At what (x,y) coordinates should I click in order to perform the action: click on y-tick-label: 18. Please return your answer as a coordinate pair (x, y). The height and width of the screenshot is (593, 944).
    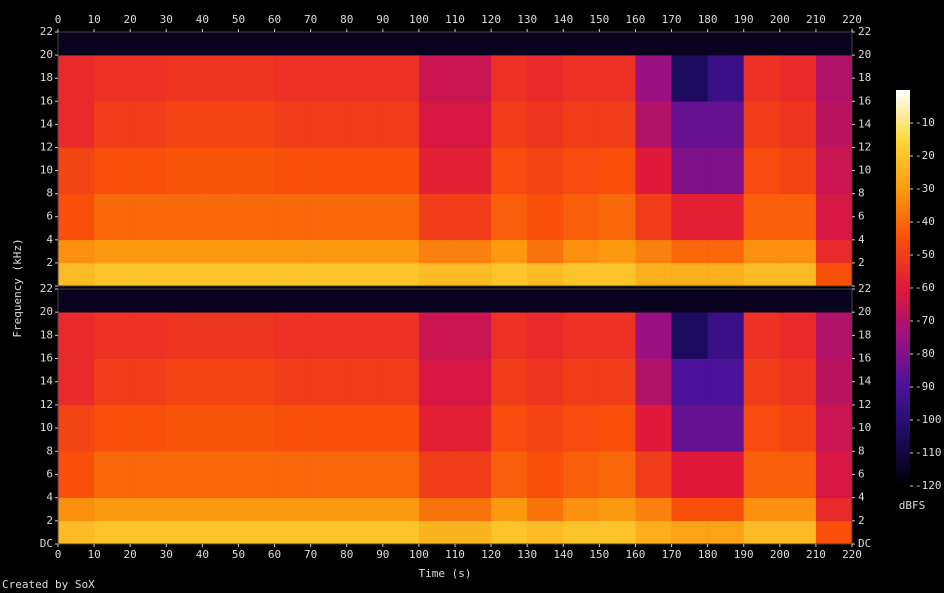
    Looking at the image, I should click on (46, 77).